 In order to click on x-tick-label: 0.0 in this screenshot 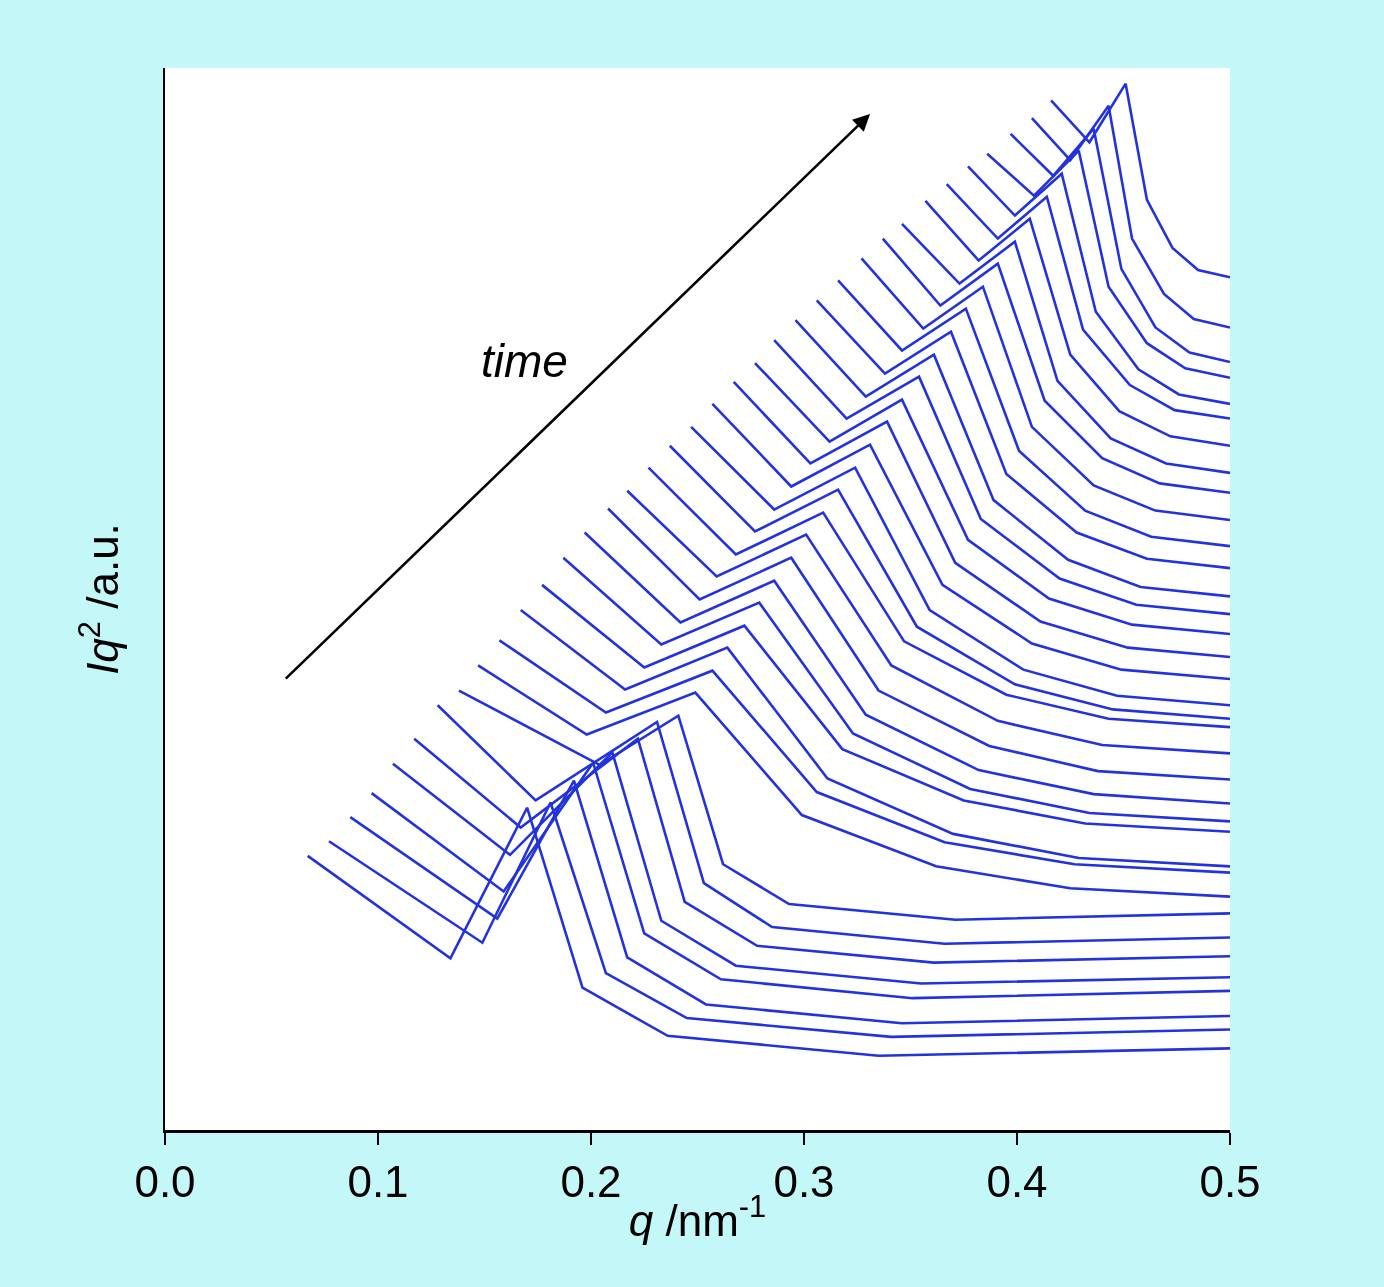, I will do `click(165, 1182)`.